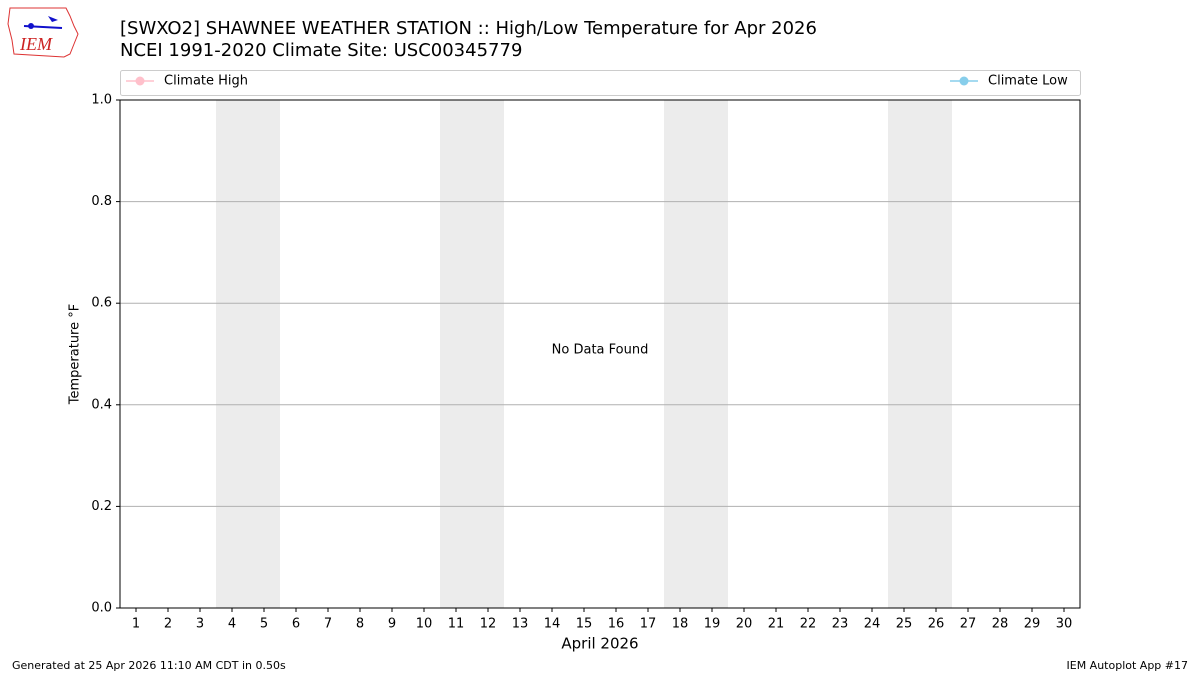 This screenshot has width=1200, height=675. I want to click on x-tick-label: 9, so click(392, 624).